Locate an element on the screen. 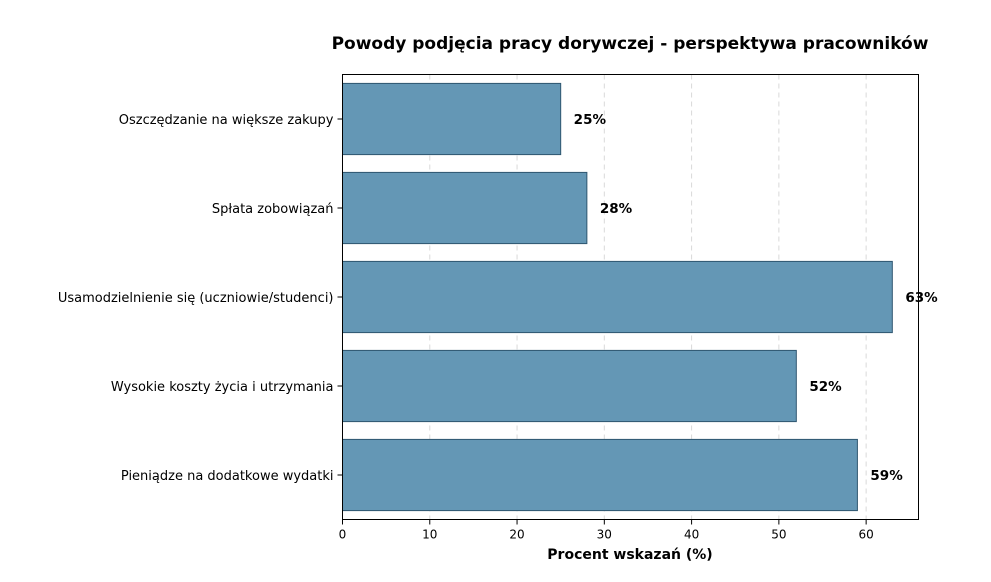  data-label: 59% is located at coordinates (886, 476).